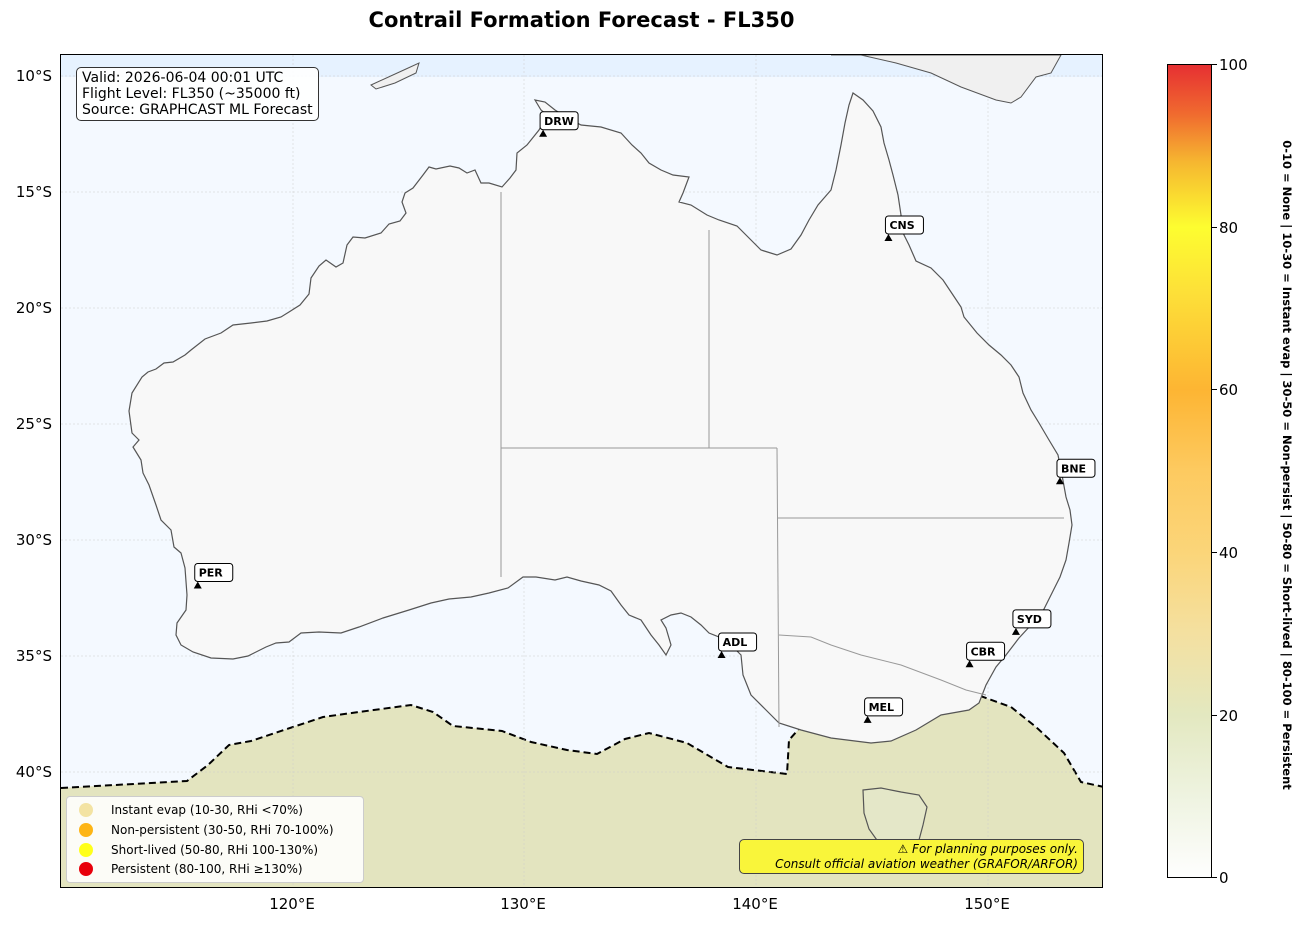 The height and width of the screenshot is (926, 1304). I want to click on airport-code: CNS, so click(901, 225).